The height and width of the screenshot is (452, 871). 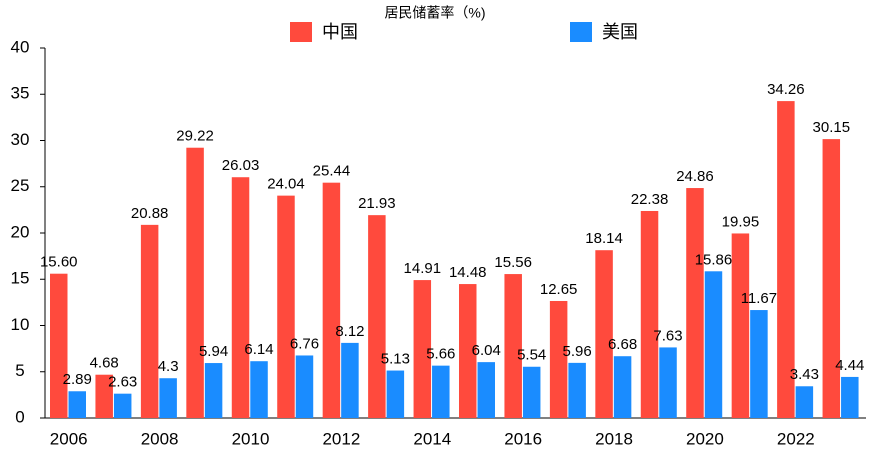 What do you see at coordinates (849, 365) in the screenshot?
I see `value-label: 4.44` at bounding box center [849, 365].